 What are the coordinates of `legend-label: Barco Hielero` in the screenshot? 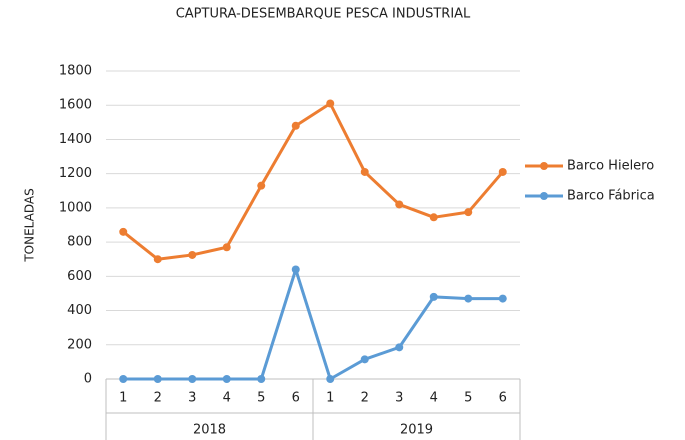 It's located at (610, 166).